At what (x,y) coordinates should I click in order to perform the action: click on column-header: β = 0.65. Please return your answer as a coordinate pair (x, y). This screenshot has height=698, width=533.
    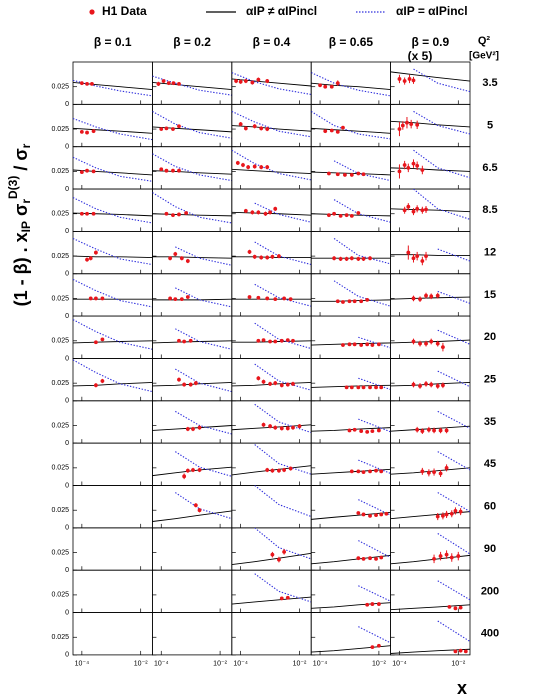
    Looking at the image, I should click on (351, 42).